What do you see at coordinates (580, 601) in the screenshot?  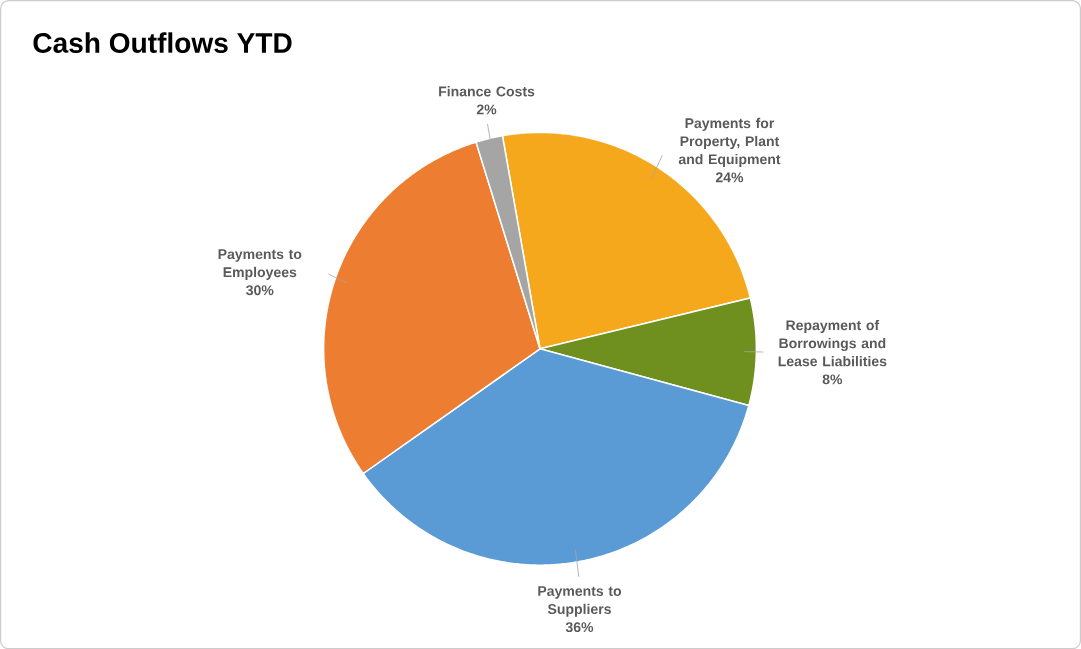 I see `slice-label: Payments to Suppliers` at bounding box center [580, 601].